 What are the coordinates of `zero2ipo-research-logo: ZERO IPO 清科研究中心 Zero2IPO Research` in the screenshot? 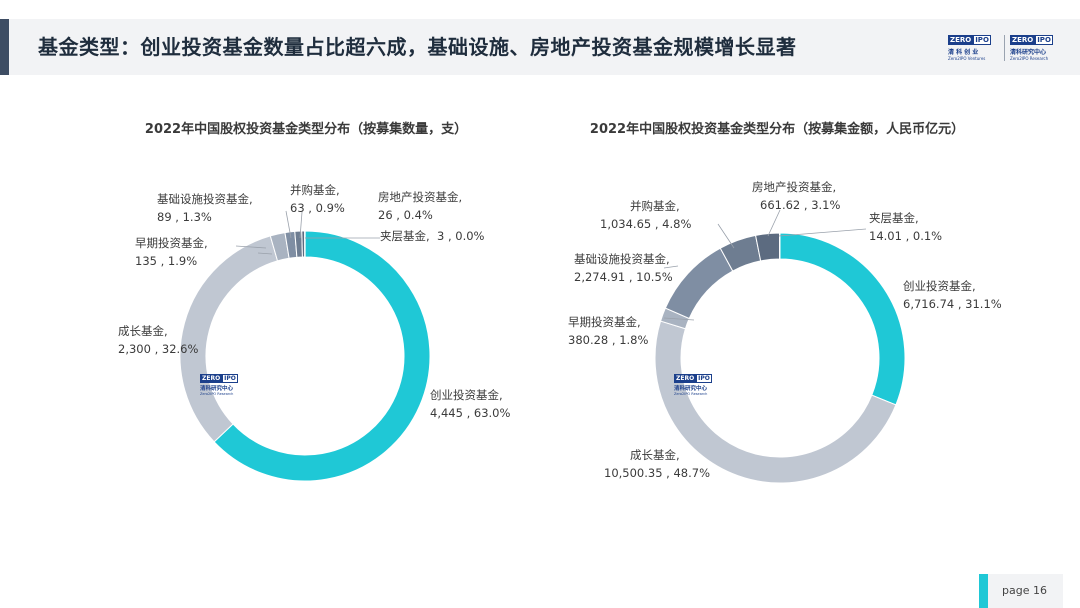 It's located at (1031, 48).